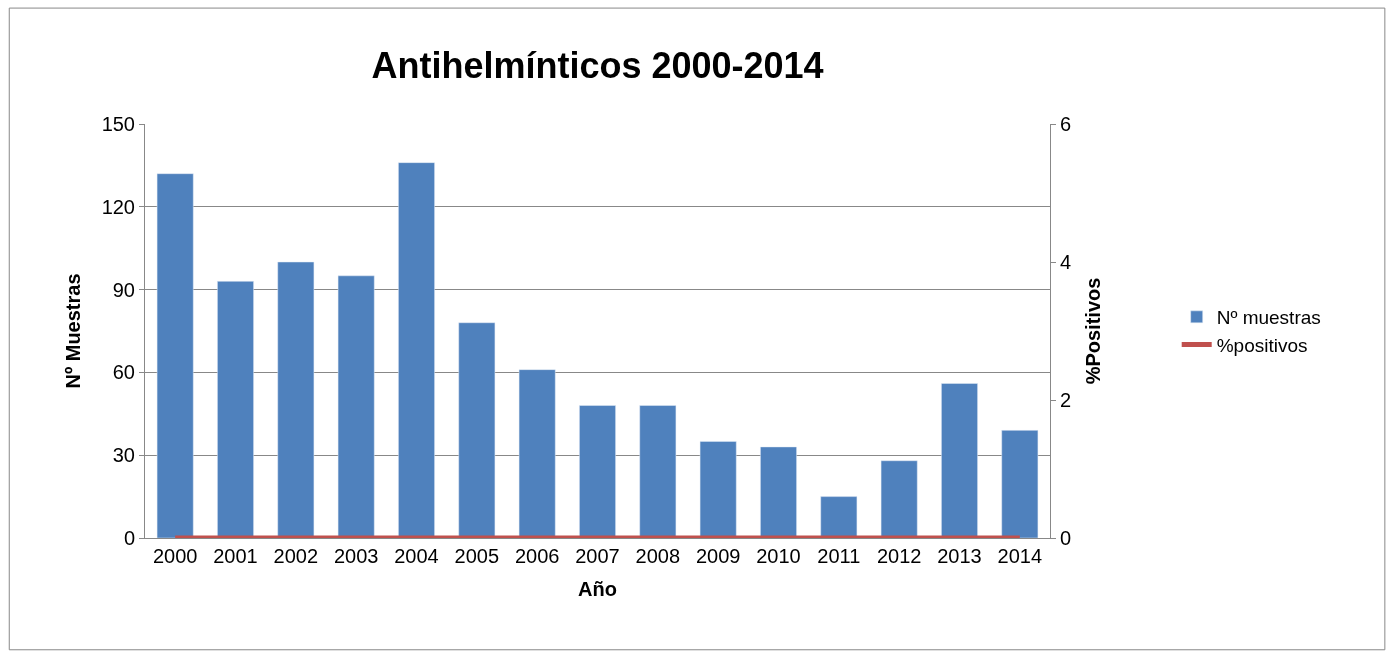  I want to click on y-tick-label: 0, so click(129, 538).